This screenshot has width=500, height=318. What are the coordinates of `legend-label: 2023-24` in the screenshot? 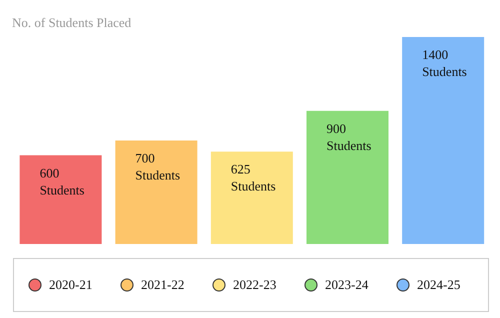 It's located at (346, 285).